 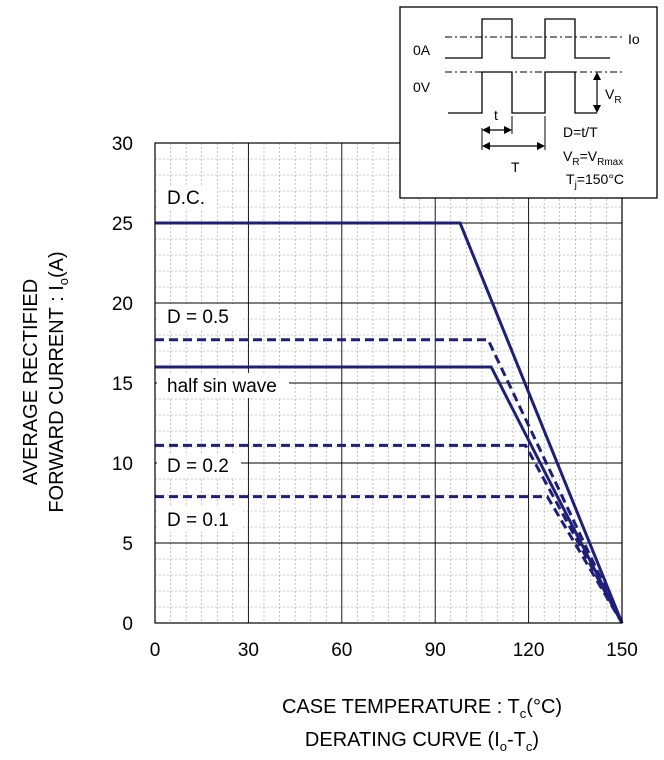 I want to click on inset-eq-tj-main: T, so click(x=570, y=179).